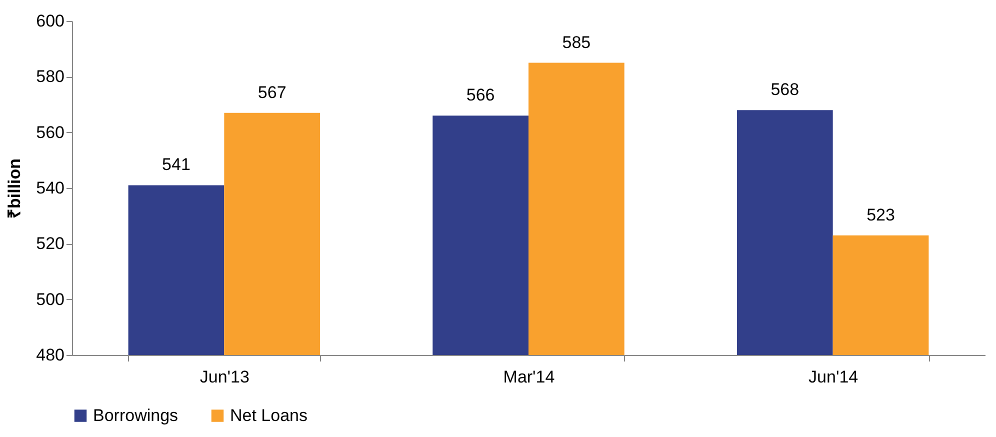  What do you see at coordinates (50, 244) in the screenshot?
I see `y-tick-label: 520` at bounding box center [50, 244].